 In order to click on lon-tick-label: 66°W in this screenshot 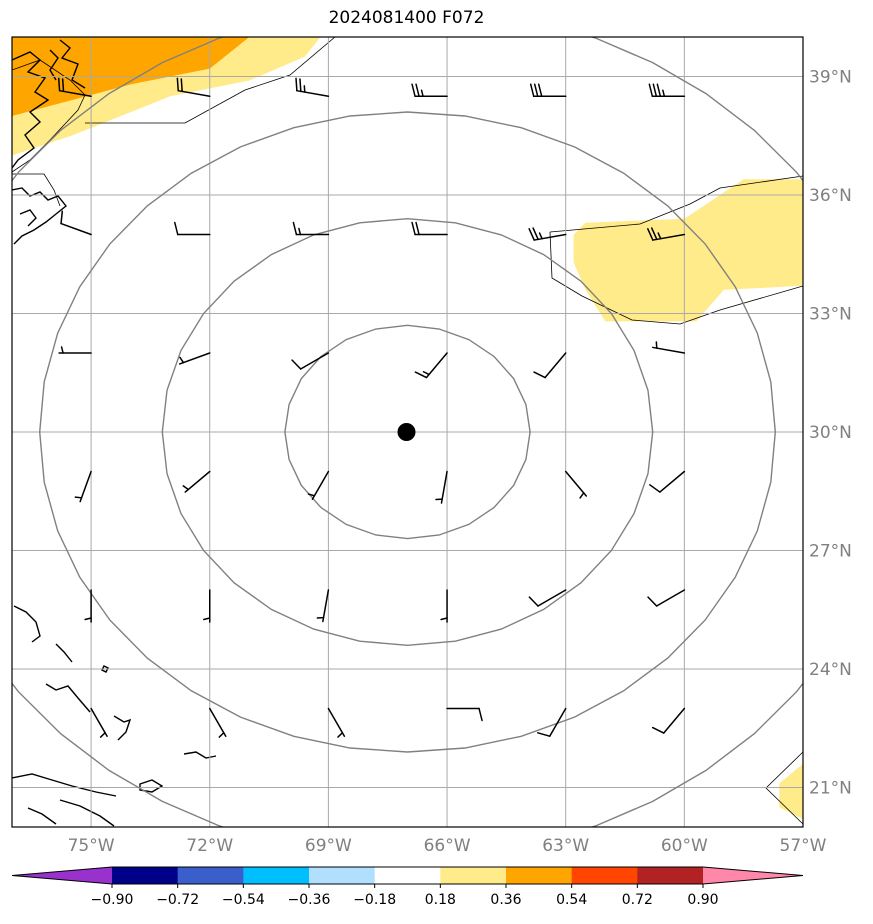, I will do `click(447, 846)`.